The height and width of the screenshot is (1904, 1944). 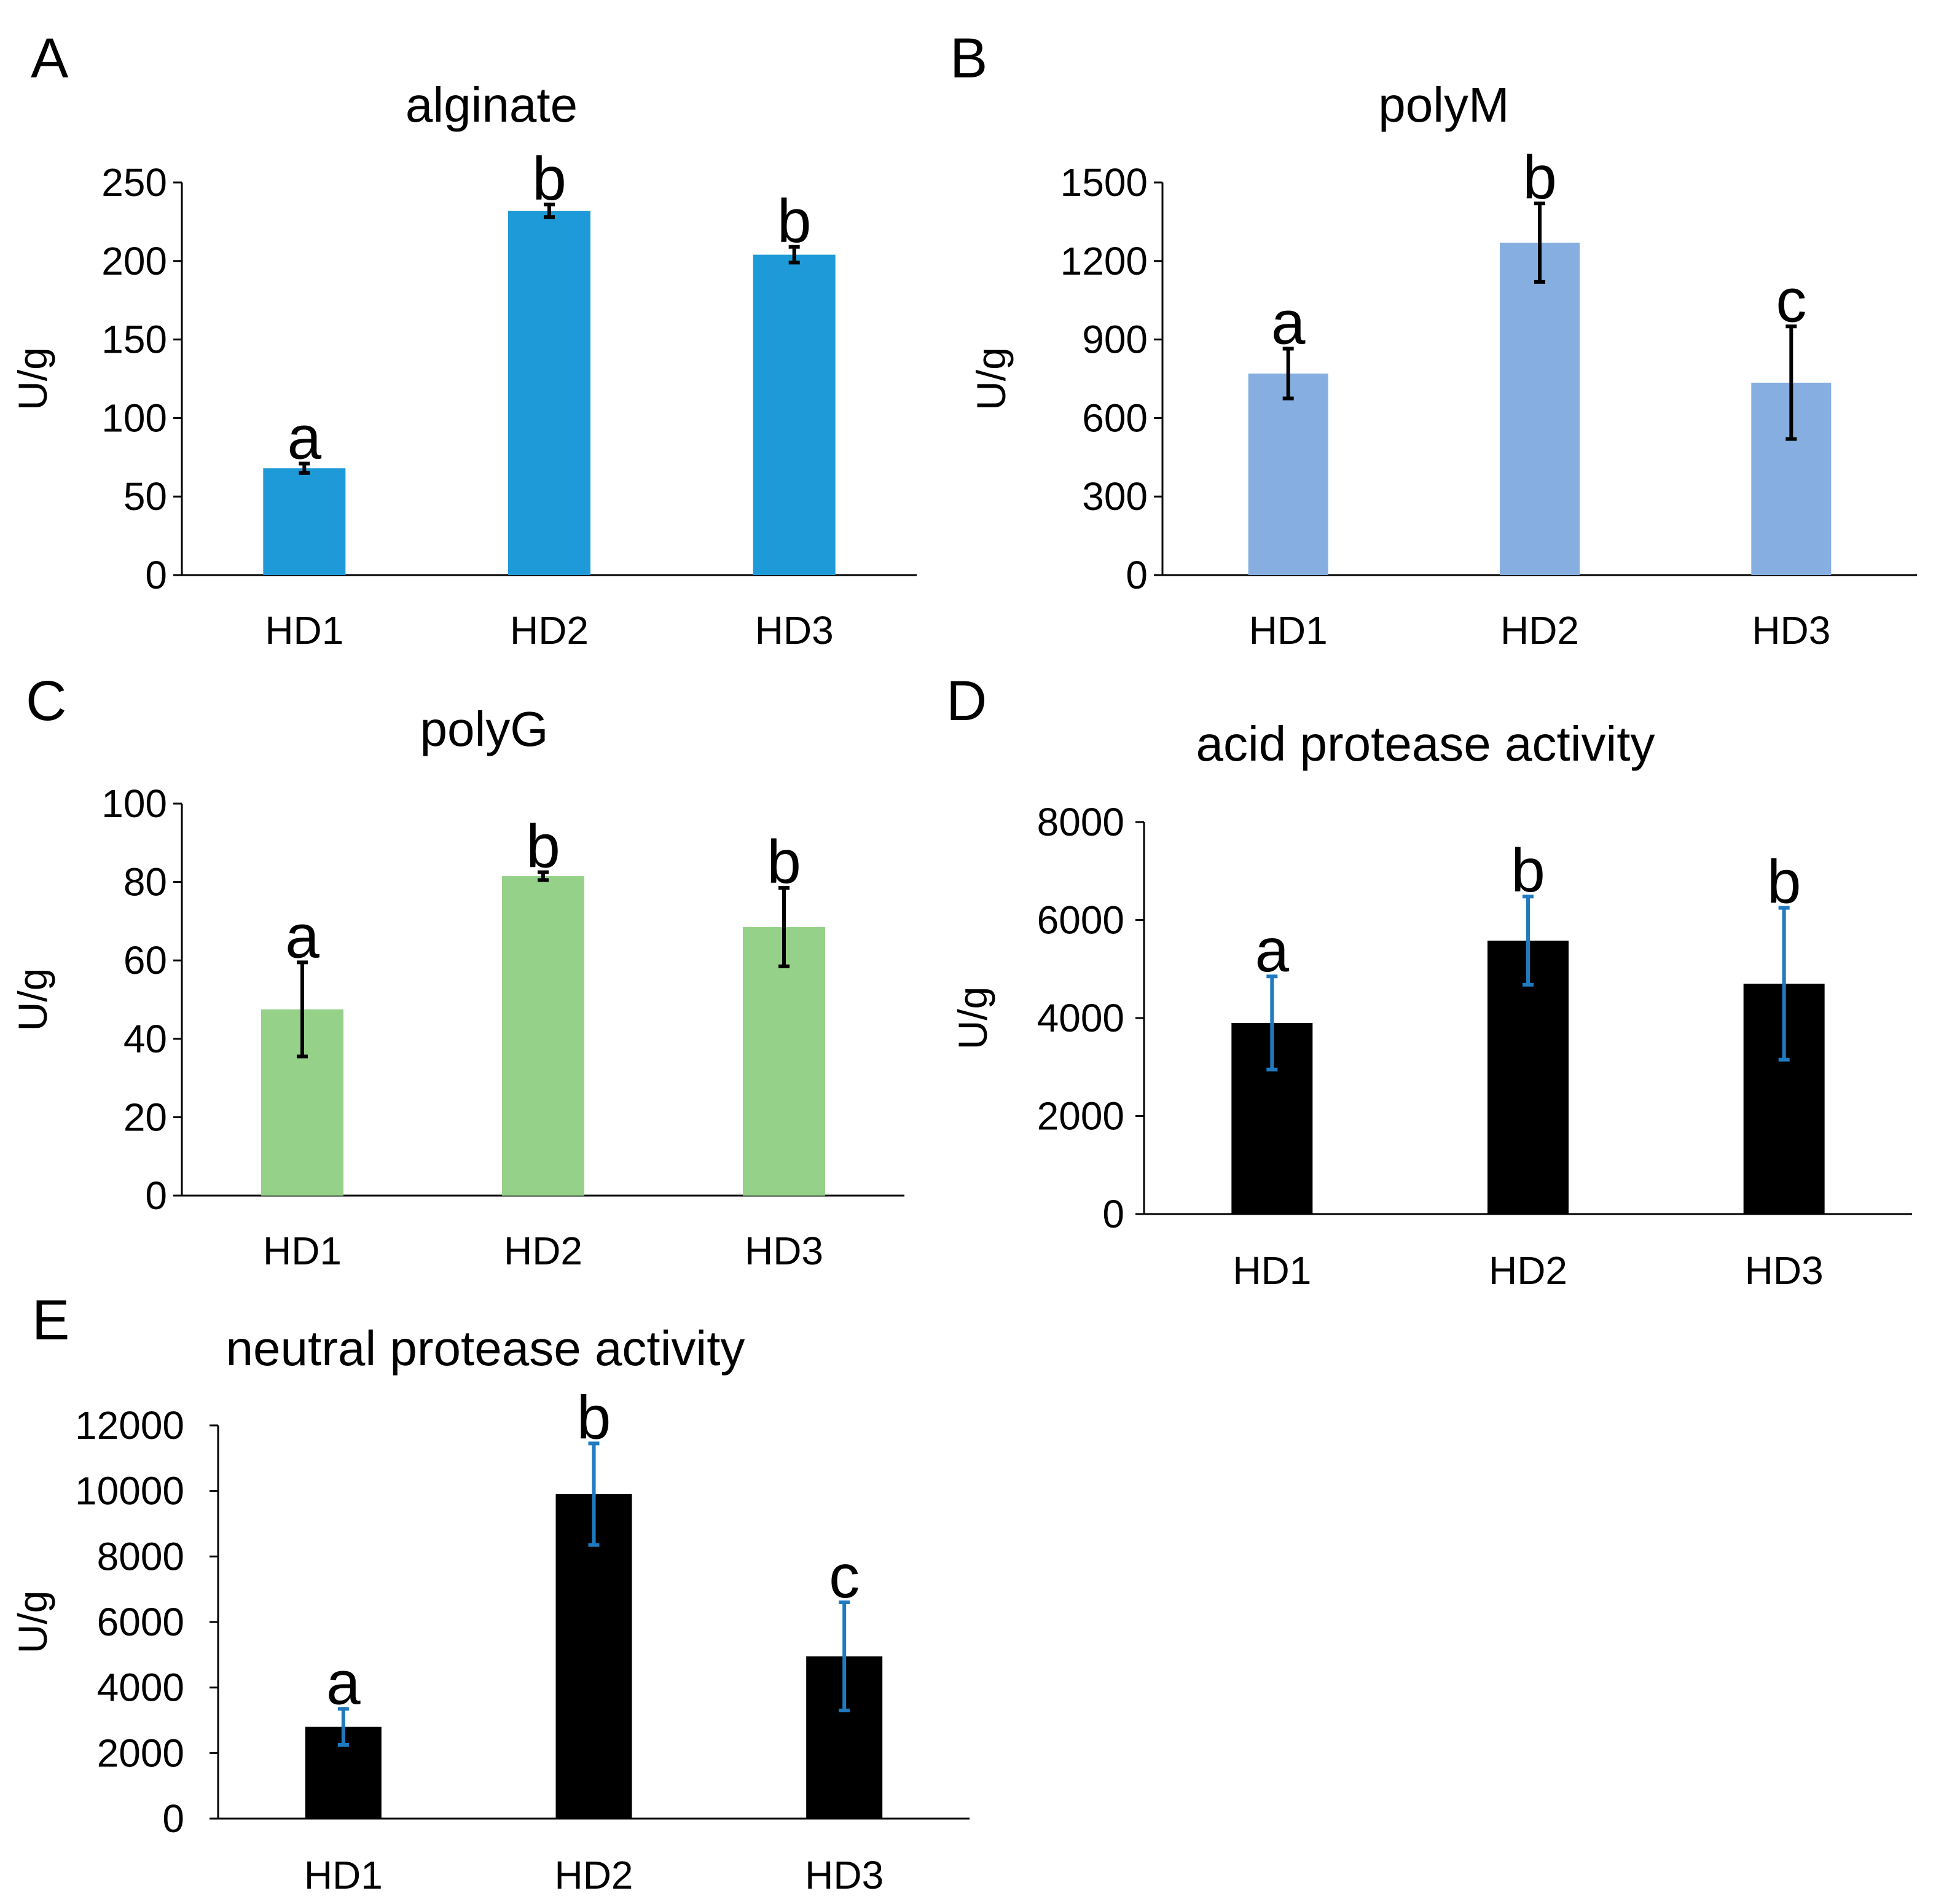 What do you see at coordinates (134, 182) in the screenshot?
I see `y-tick-label: 250` at bounding box center [134, 182].